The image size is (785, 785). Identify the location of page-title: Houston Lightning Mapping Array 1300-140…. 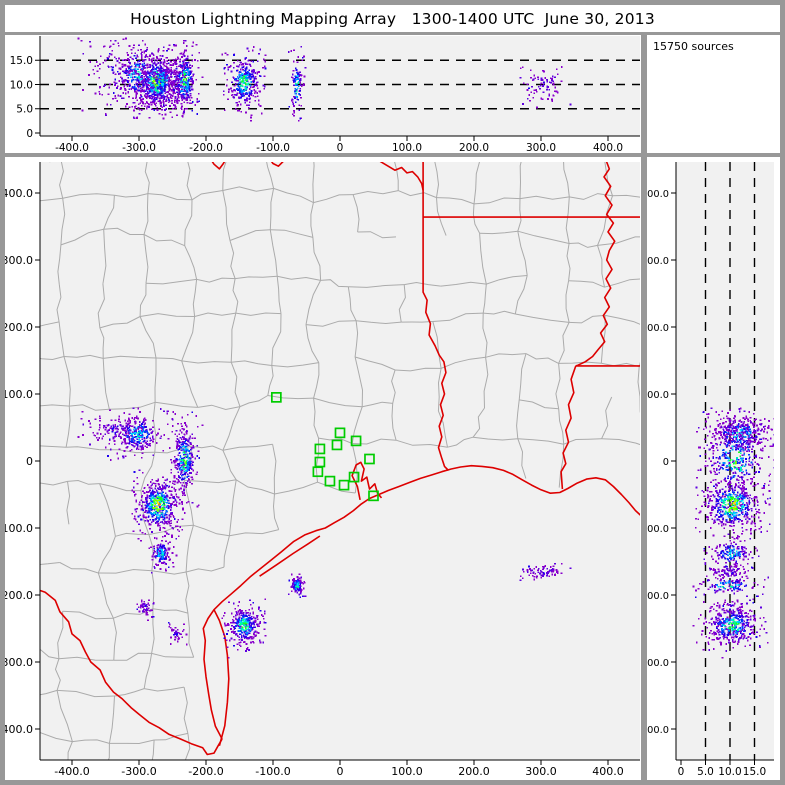
(392, 18).